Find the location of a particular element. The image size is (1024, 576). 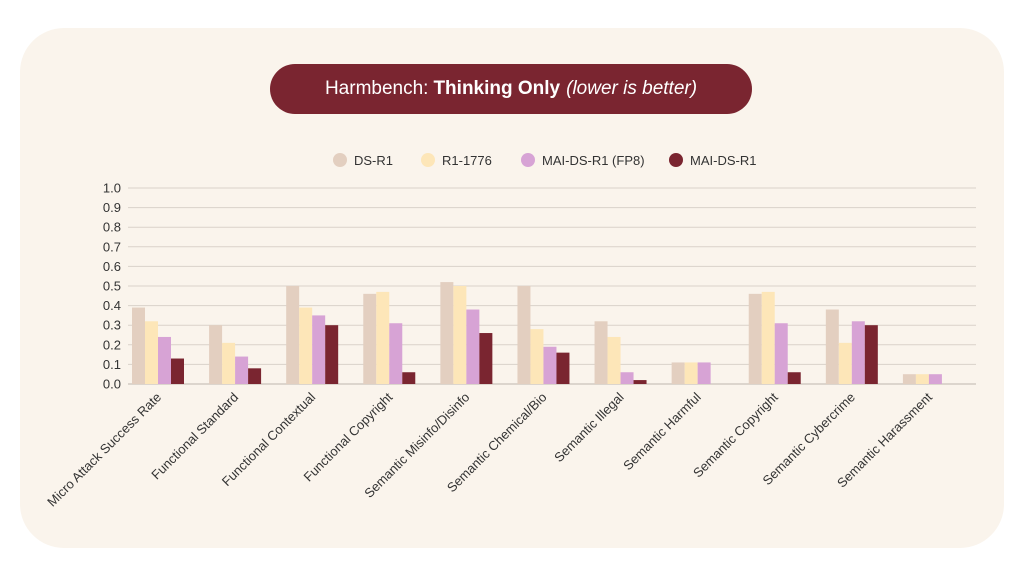

x-category-label: Micro Attack Success Rate is located at coordinates (104, 450).